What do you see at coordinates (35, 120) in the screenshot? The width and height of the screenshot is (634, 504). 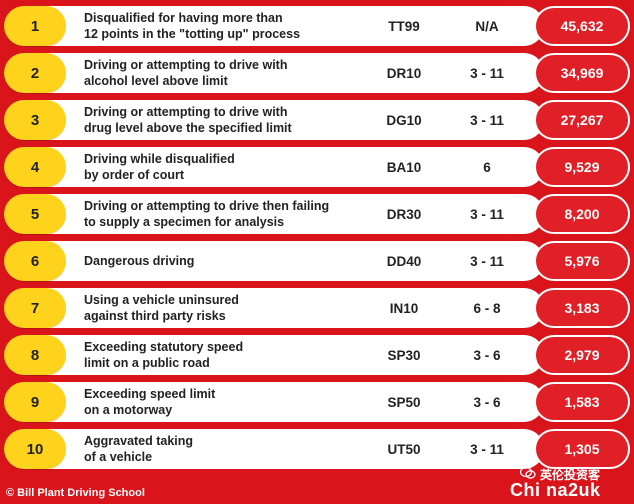 I see `rank-badge: 3` at bounding box center [35, 120].